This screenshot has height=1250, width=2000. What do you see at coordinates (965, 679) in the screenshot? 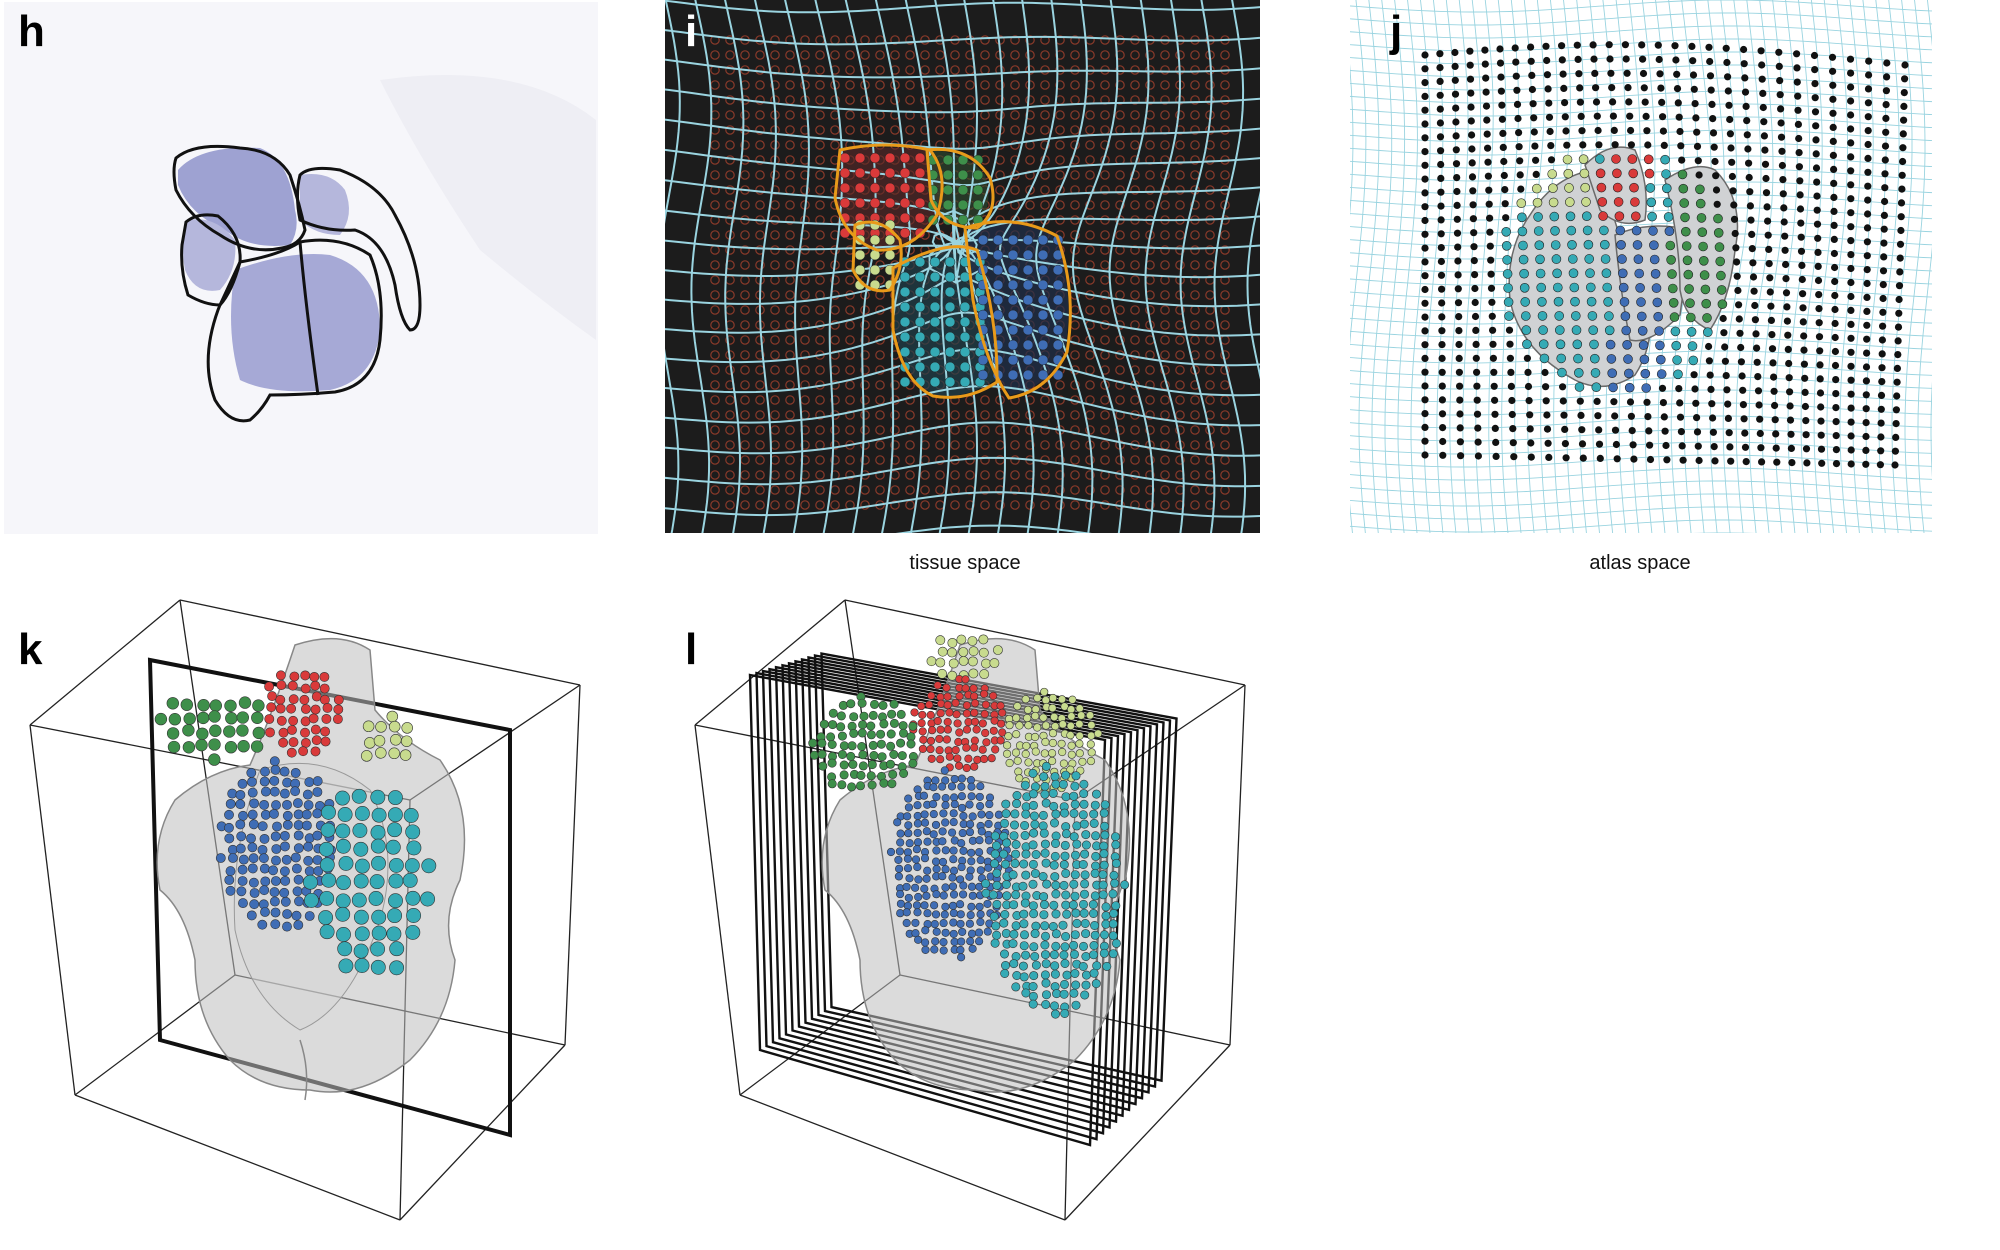
I see `ra-sphere` at bounding box center [965, 679].